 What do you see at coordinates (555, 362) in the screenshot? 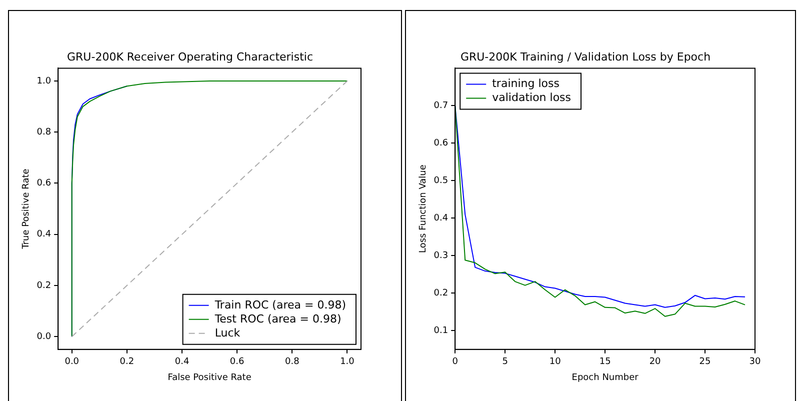
I see `x-tick-label: 10` at bounding box center [555, 362].